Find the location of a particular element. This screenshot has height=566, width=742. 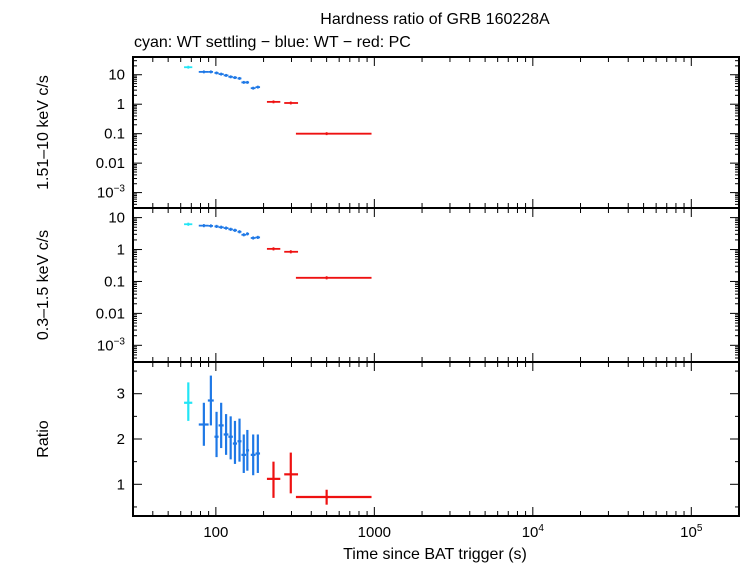

y-axis-label: Ratio is located at coordinates (43, 438).